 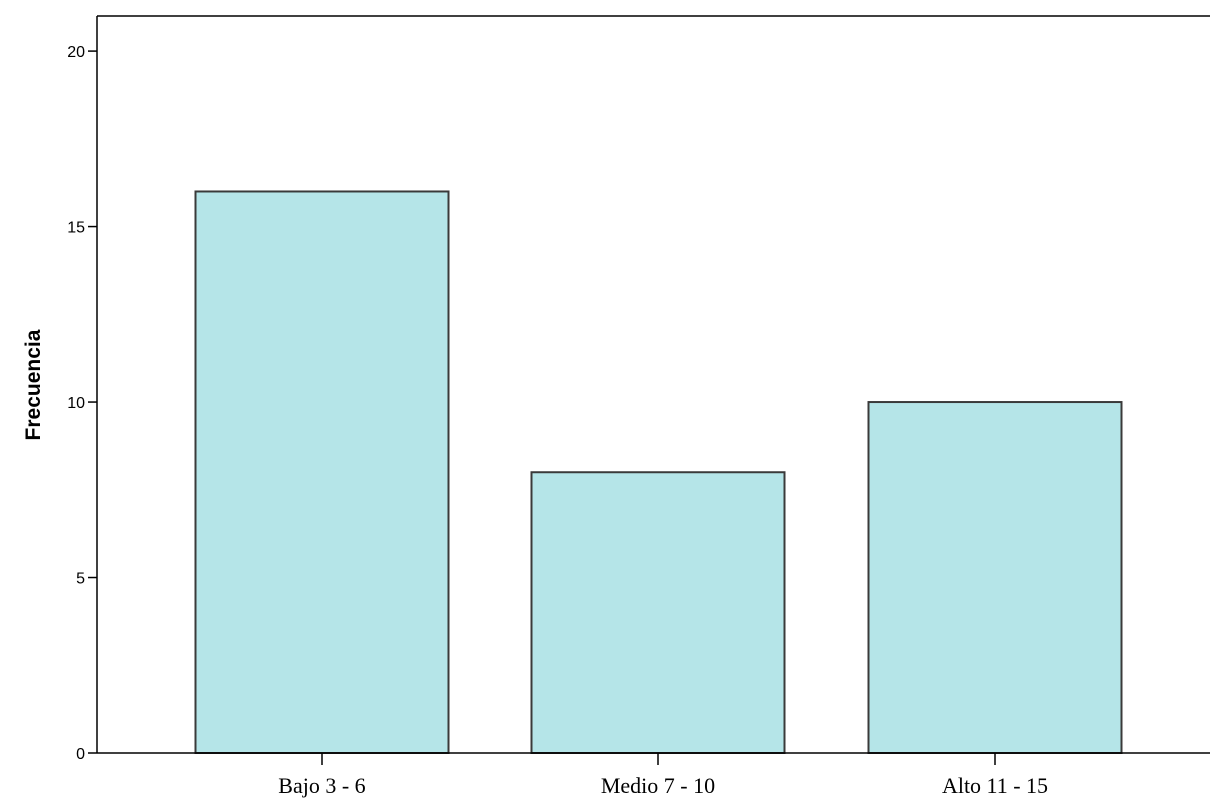 What do you see at coordinates (76, 228) in the screenshot?
I see `y-tick-label: 15` at bounding box center [76, 228].